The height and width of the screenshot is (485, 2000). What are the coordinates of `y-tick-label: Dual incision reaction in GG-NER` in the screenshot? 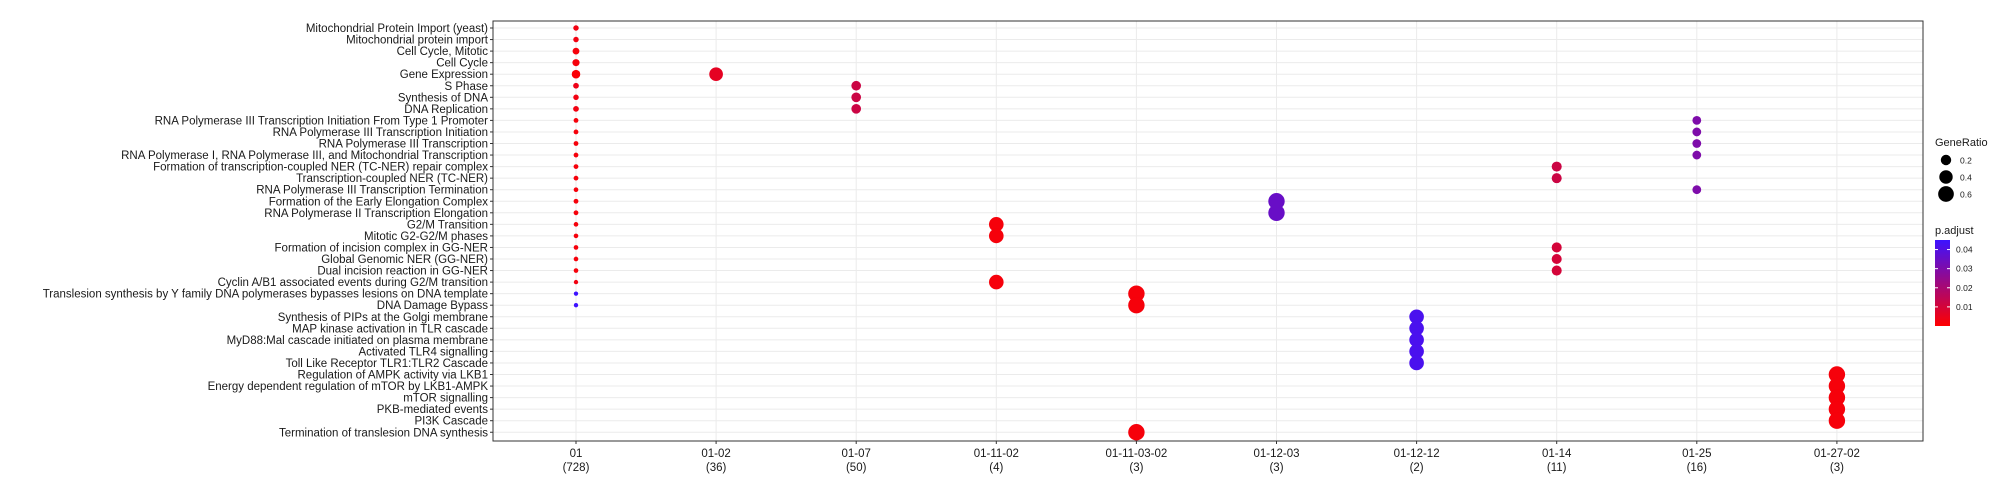 It's located at (402, 272).